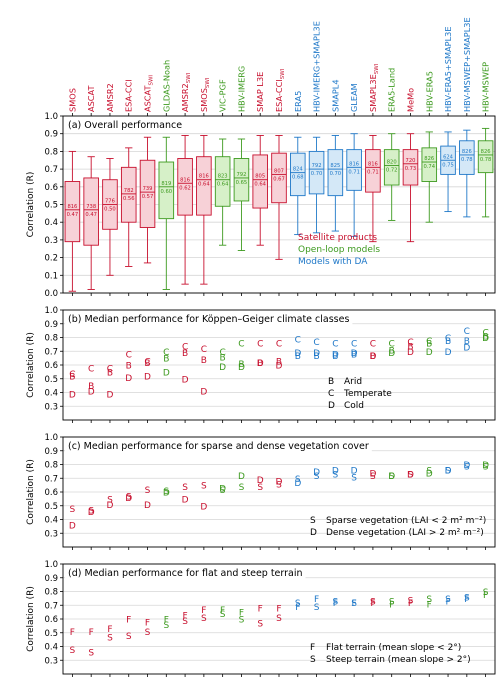 Image resolution: width=500 pixels, height=692 pixels. I want to click on product-label: SMOSSWI, so click(205, 94).